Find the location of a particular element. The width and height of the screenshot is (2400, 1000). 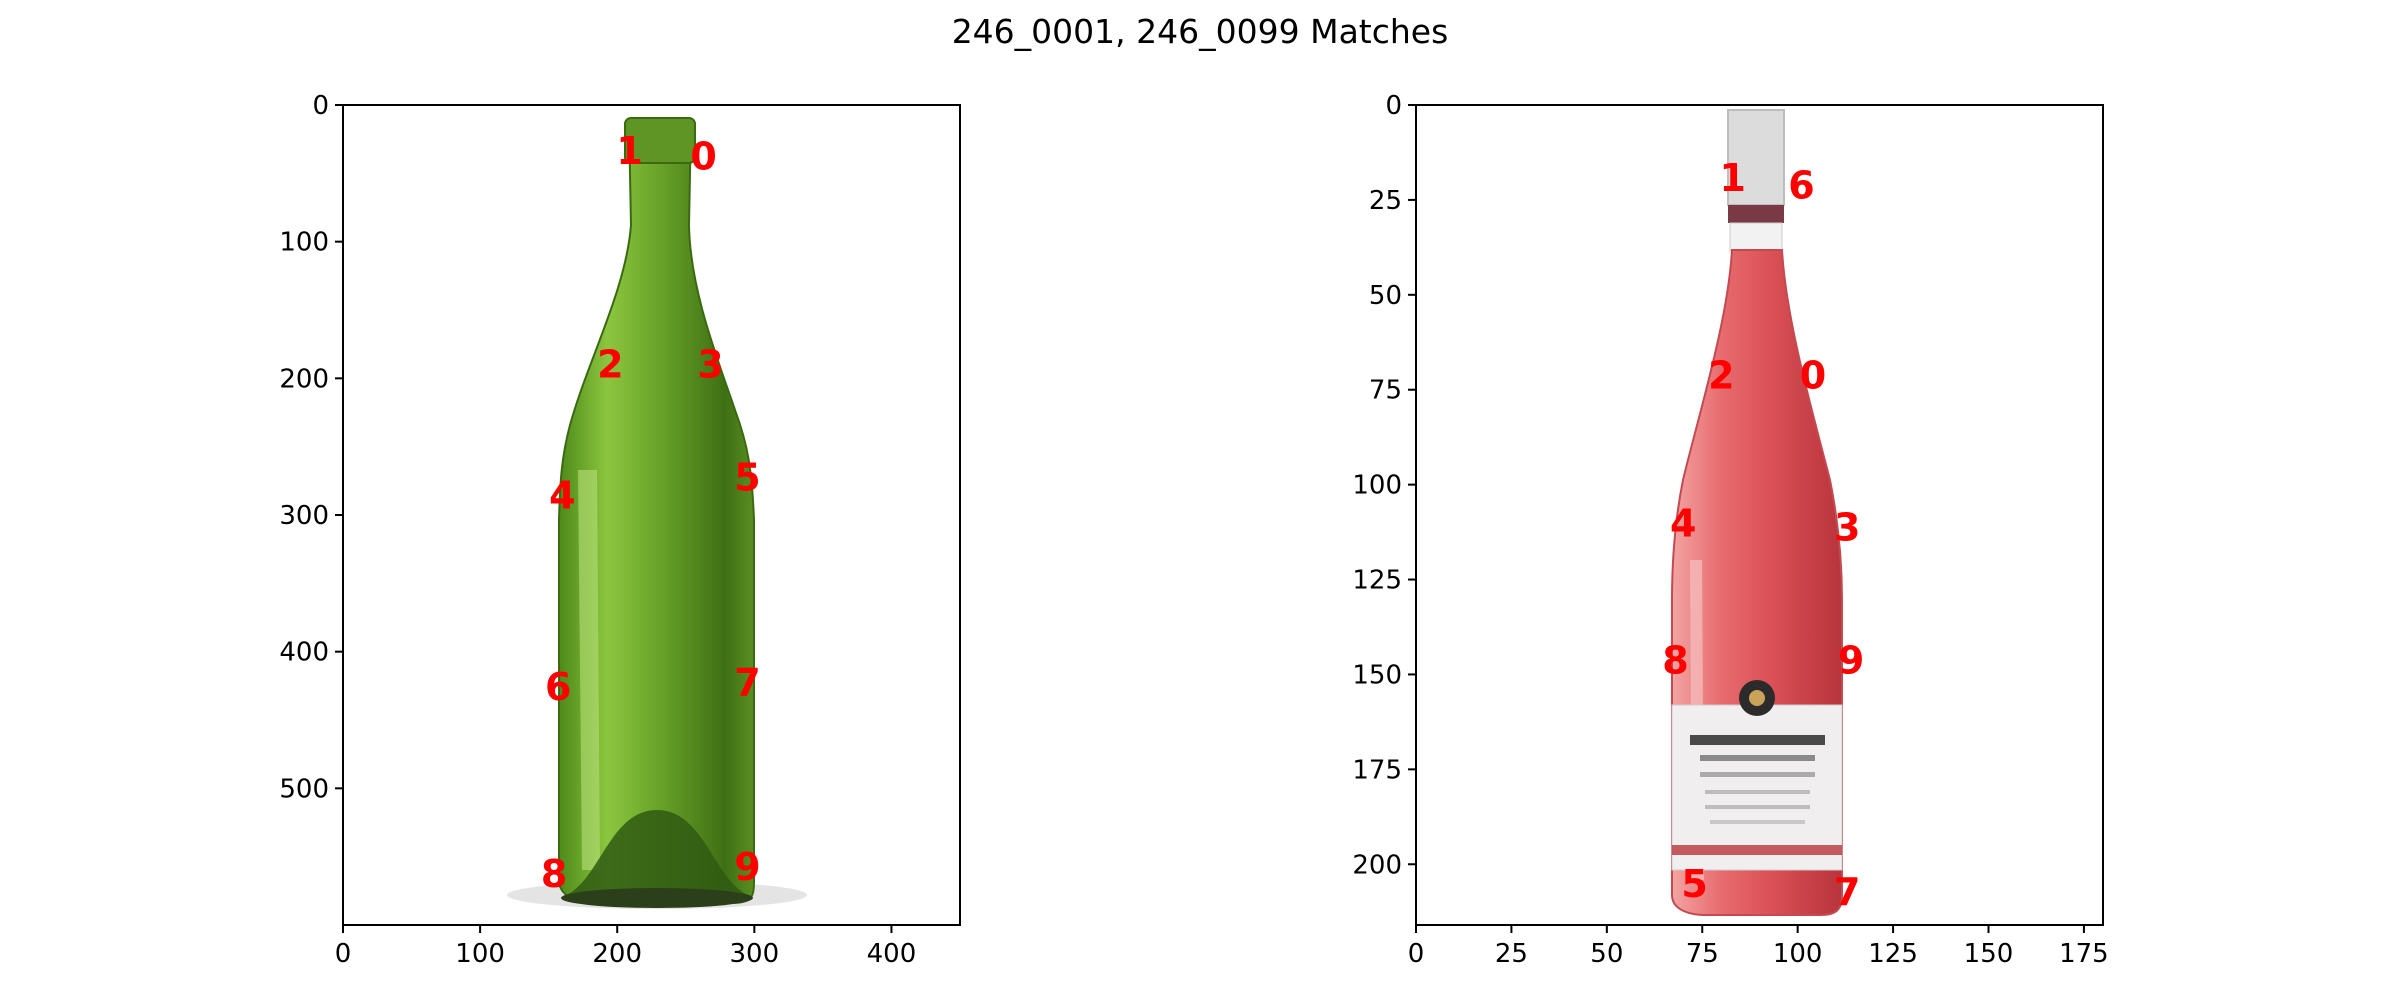

x-tick-label: 25 is located at coordinates (1511, 954).